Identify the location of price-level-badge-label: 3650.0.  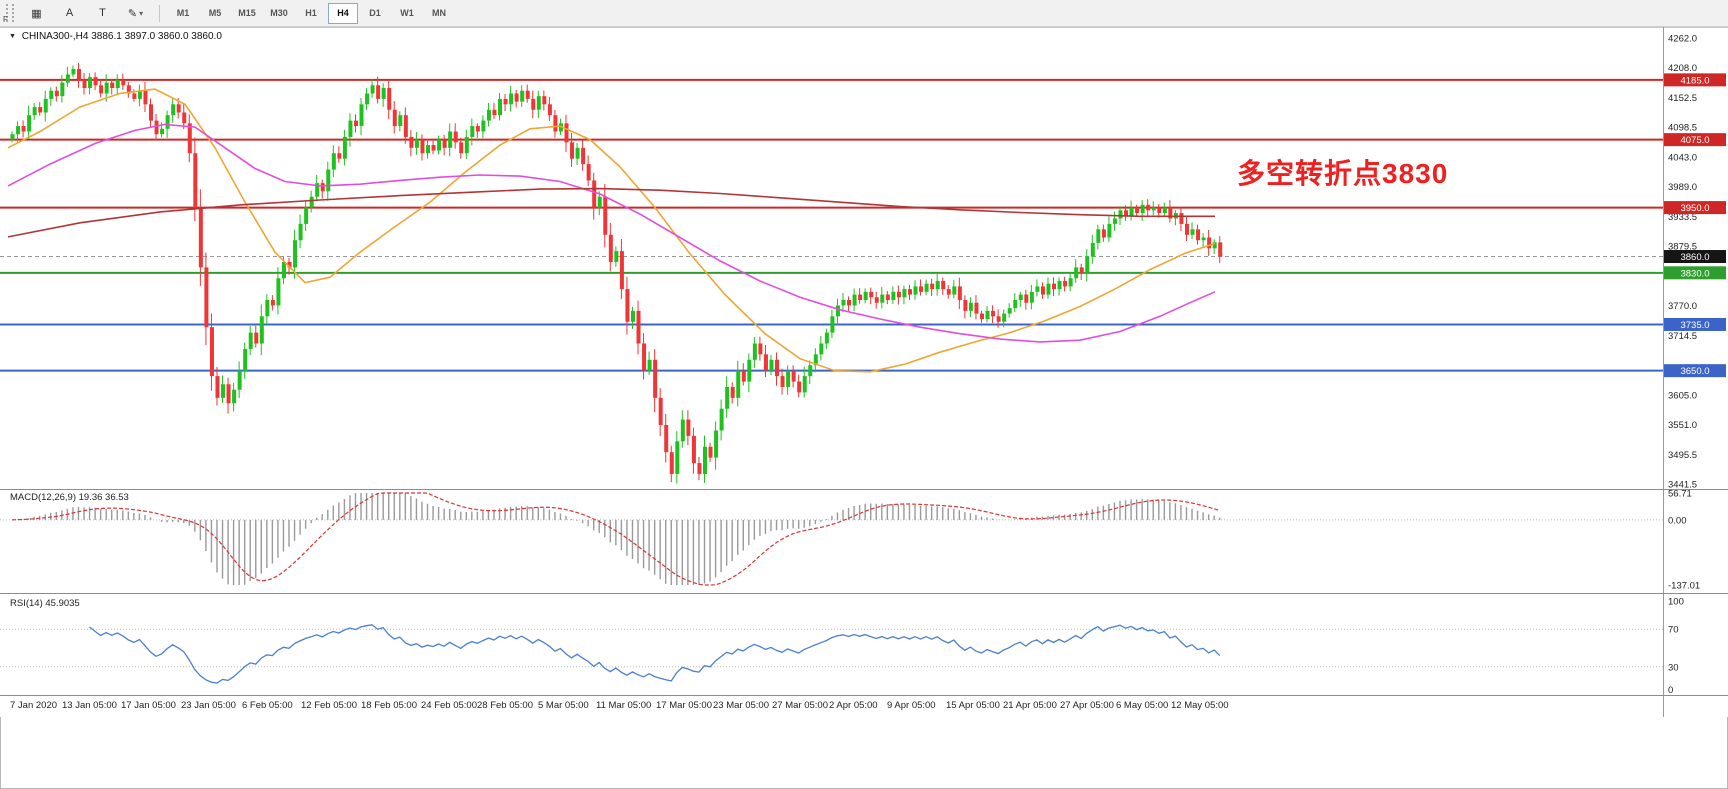
(1694, 371).